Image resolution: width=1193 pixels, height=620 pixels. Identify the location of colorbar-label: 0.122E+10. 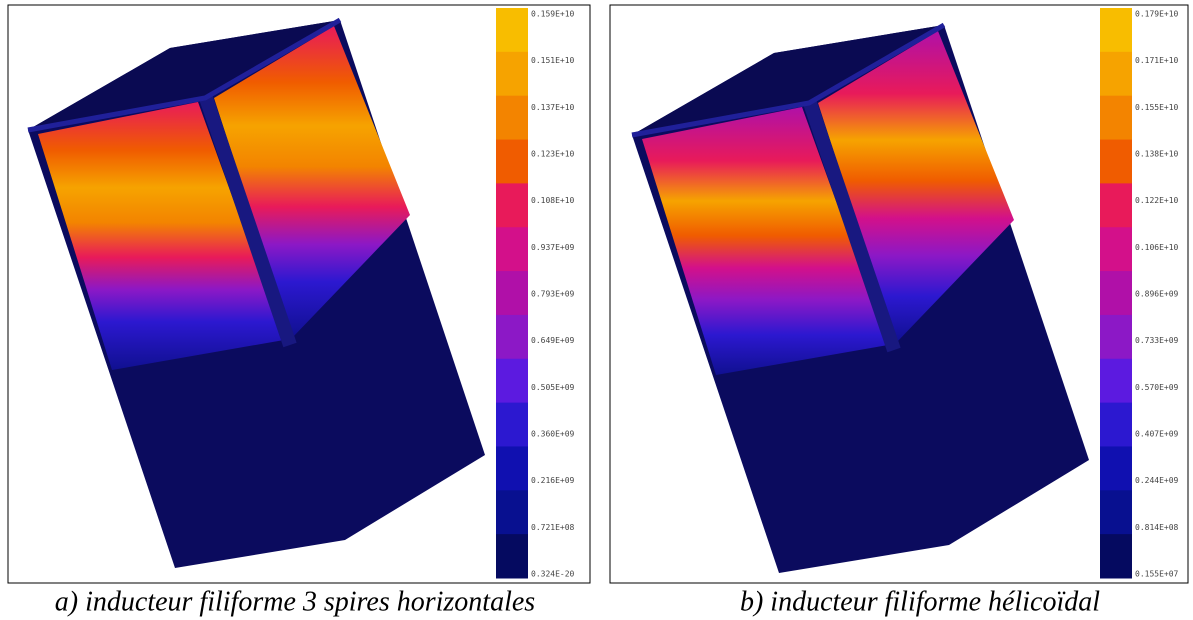
(1157, 200).